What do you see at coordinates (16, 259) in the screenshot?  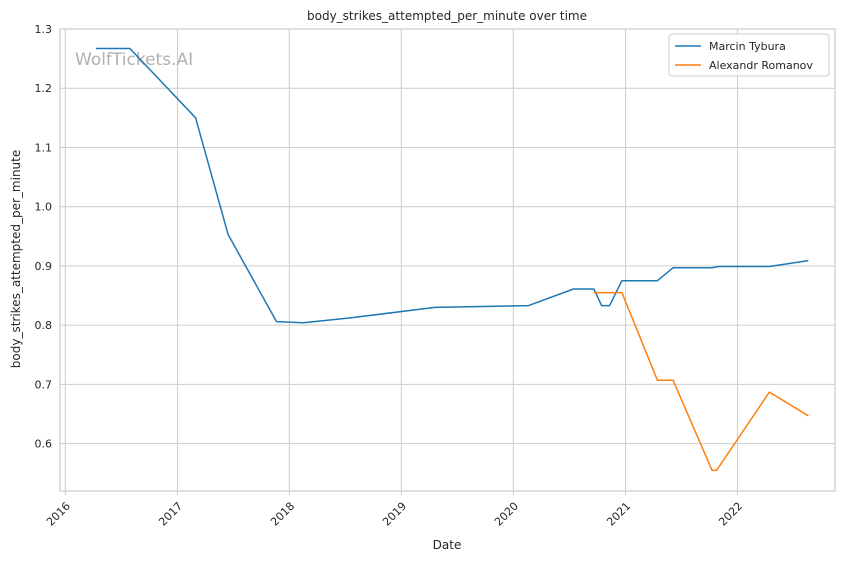 I see `y-axis-title: body_strikes_attempted_per_minute` at bounding box center [16, 259].